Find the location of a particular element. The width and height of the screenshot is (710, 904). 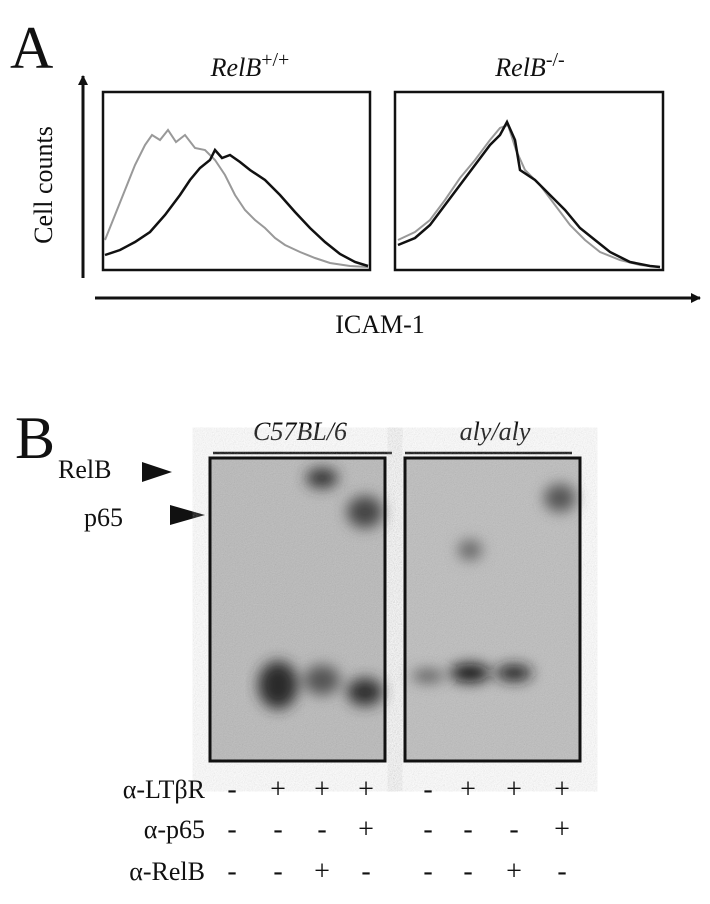

x-axis-label: ICAM-1 is located at coordinates (380, 324).